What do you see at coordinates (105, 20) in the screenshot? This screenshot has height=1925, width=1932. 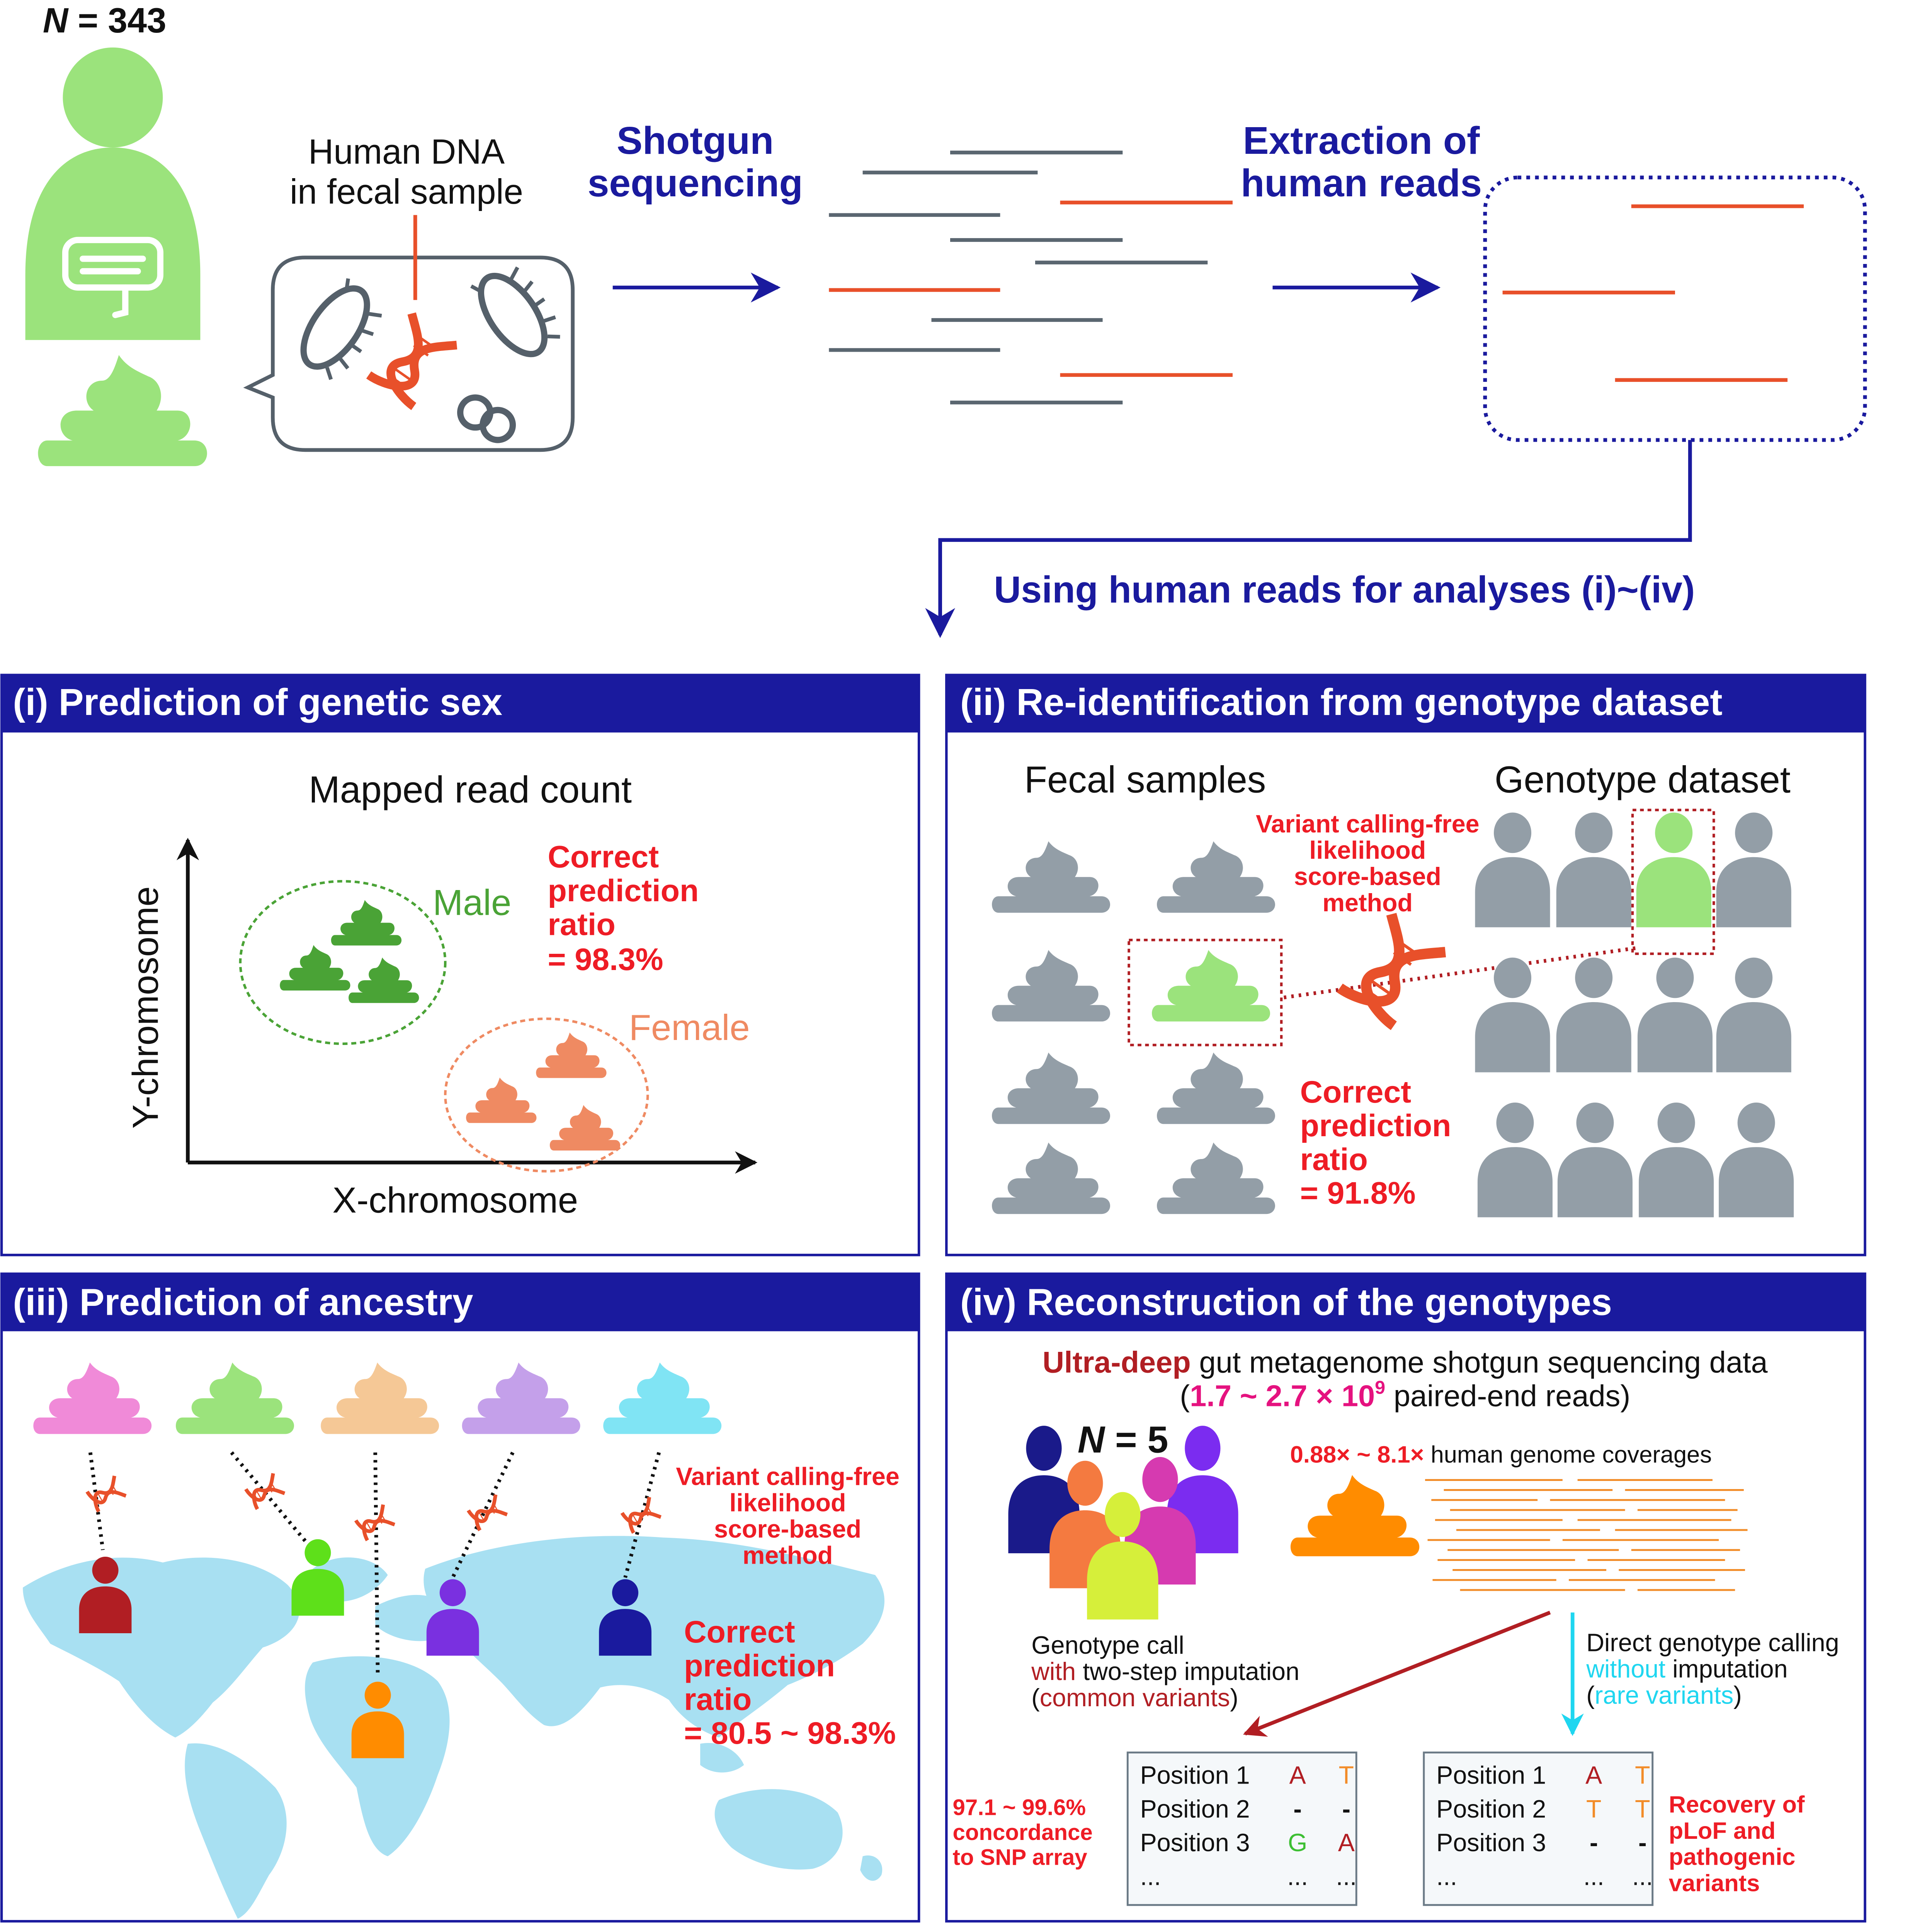 I see `cohort-size-label: N = 343` at bounding box center [105, 20].